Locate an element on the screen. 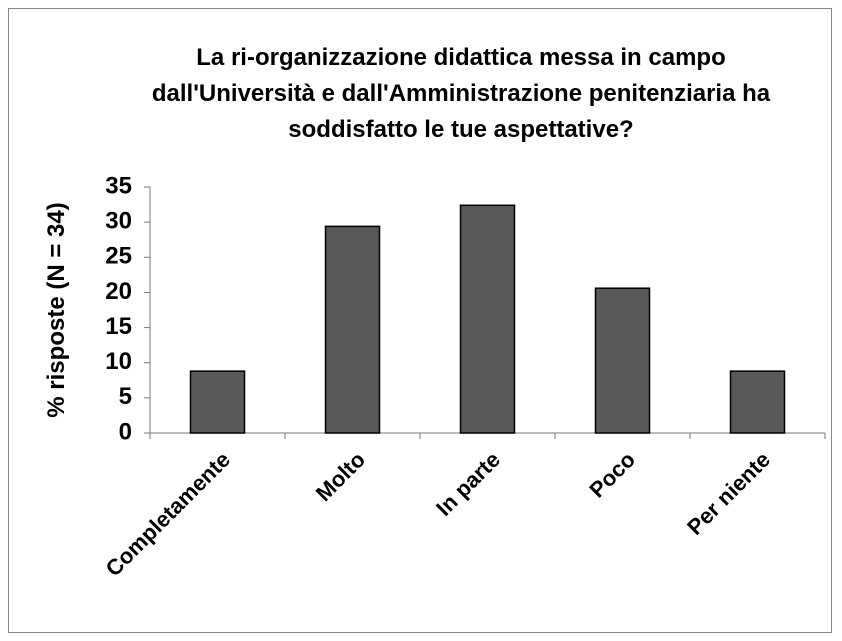  y-tick-label: 30 is located at coordinates (118, 220).